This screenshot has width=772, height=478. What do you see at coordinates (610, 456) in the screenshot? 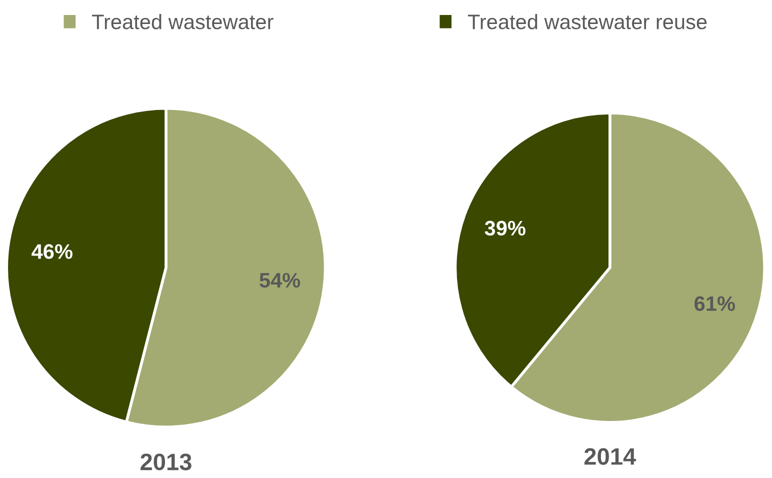
I see `text: 2014` at bounding box center [610, 456].